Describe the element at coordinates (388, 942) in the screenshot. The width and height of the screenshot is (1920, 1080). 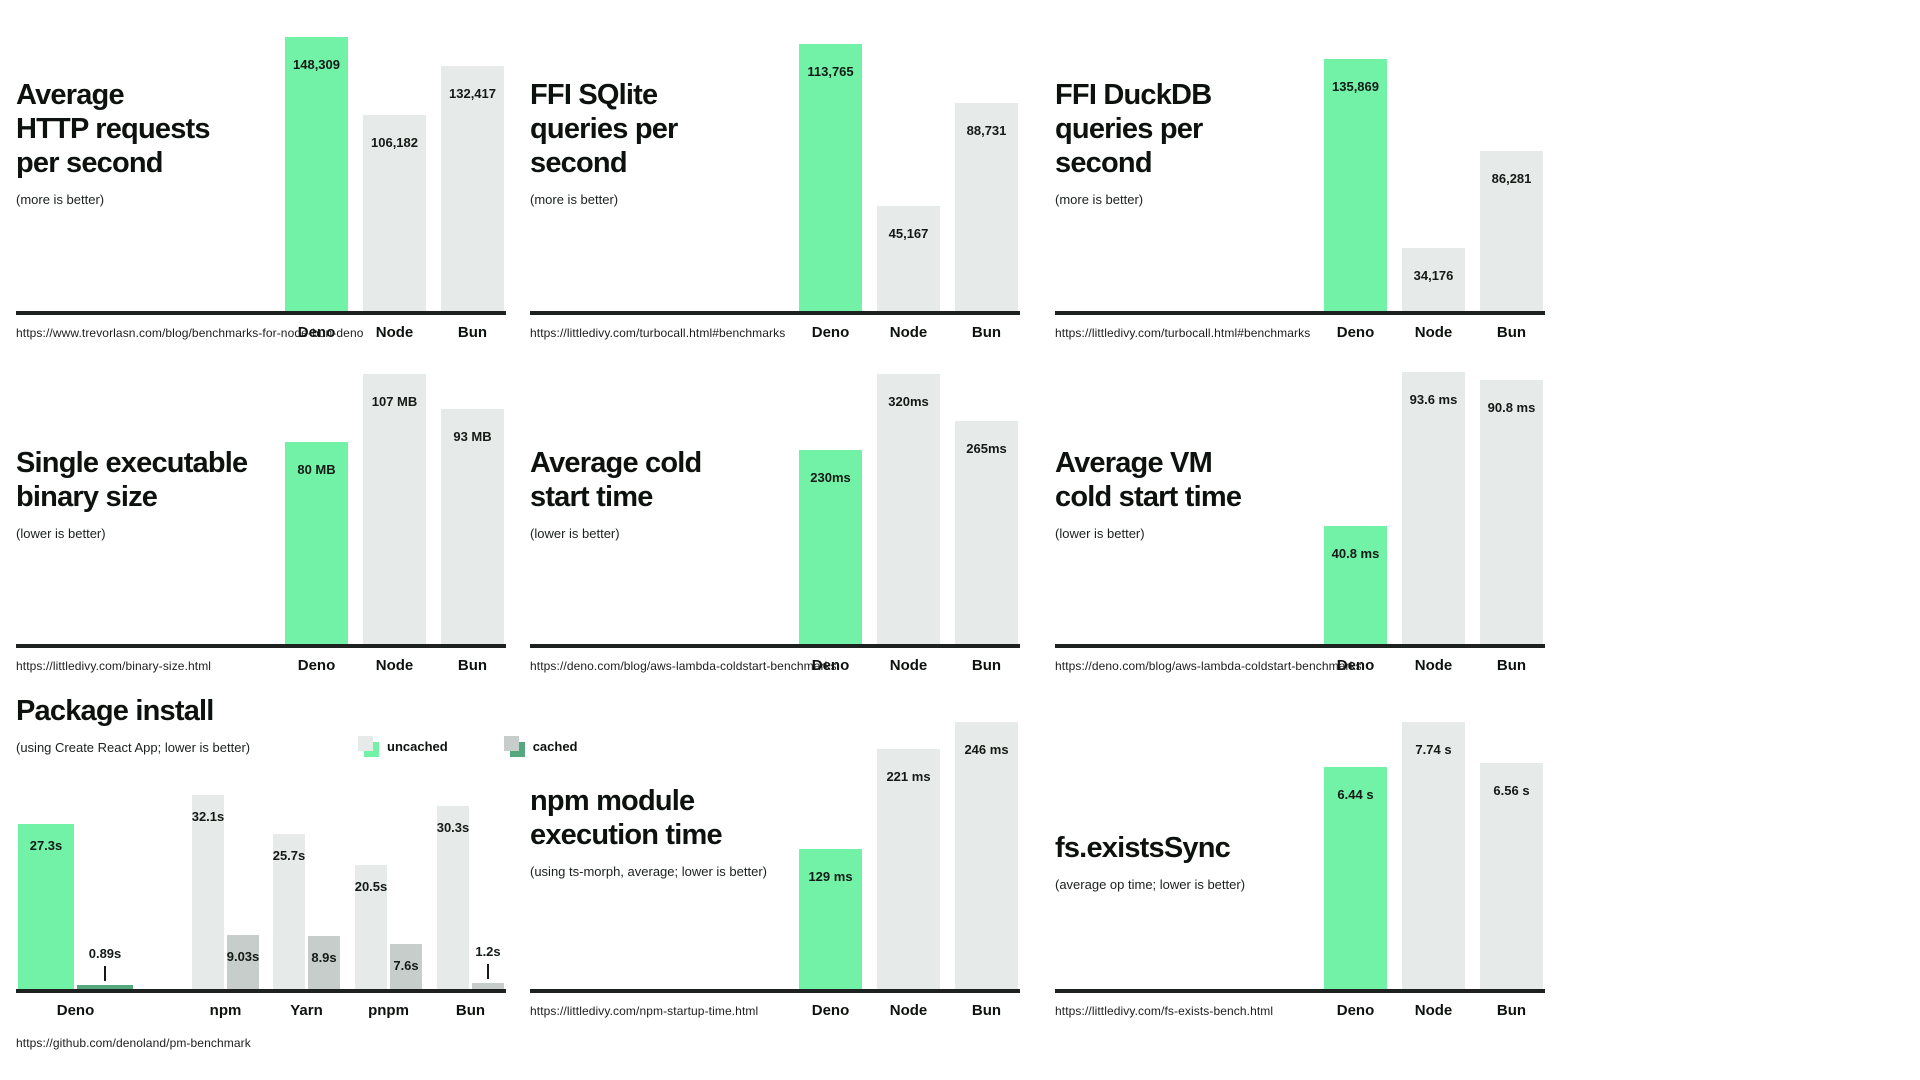
I see `bar-group-pnpm: 20.5s 7.6s pnpm` at that location.